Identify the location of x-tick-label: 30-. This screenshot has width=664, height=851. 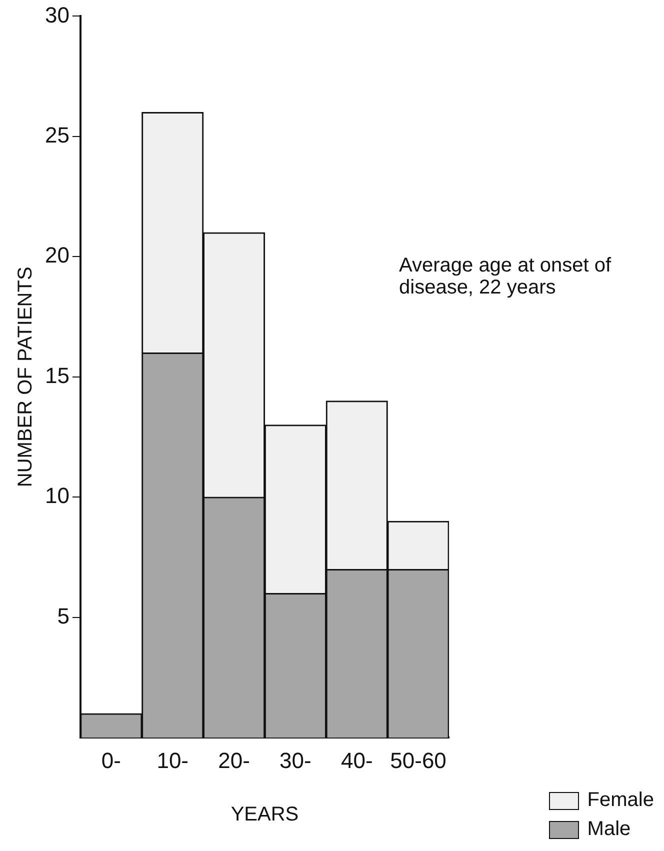
(296, 760).